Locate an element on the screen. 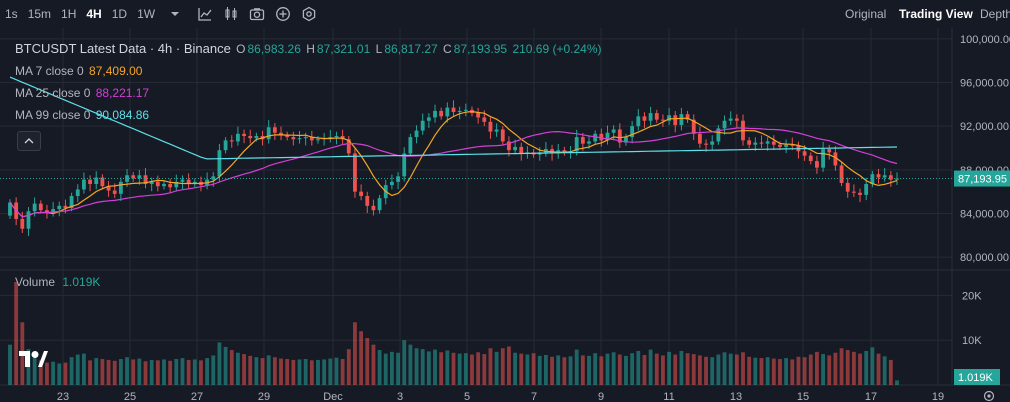 This screenshot has height=402, width=1010. line-chart-icon is located at coordinates (205, 14).